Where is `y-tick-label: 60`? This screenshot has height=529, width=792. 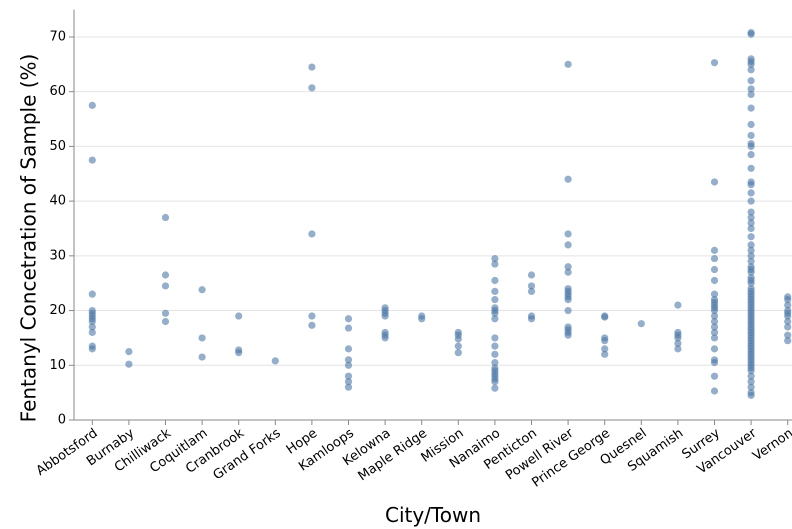 y-tick-label: 60 is located at coordinates (57, 91).